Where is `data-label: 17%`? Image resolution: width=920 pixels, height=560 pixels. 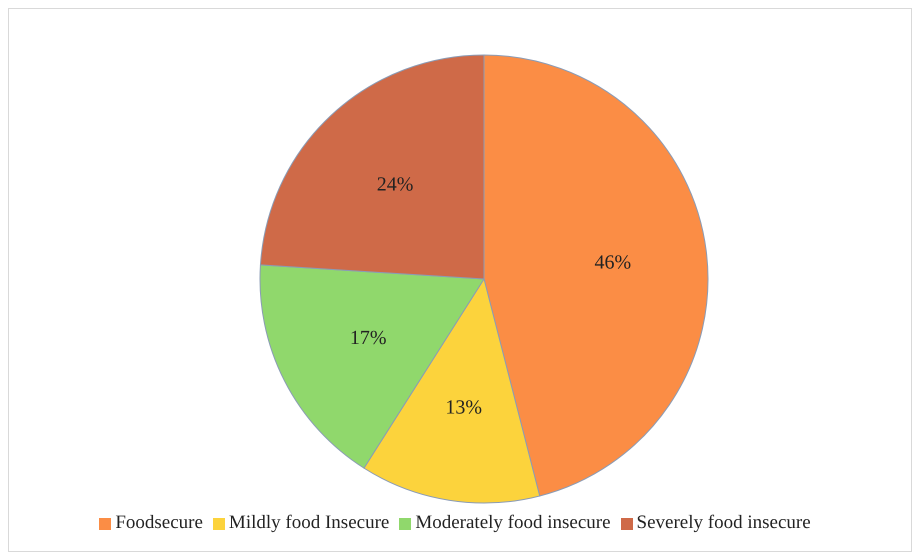
data-label: 17% is located at coordinates (368, 337).